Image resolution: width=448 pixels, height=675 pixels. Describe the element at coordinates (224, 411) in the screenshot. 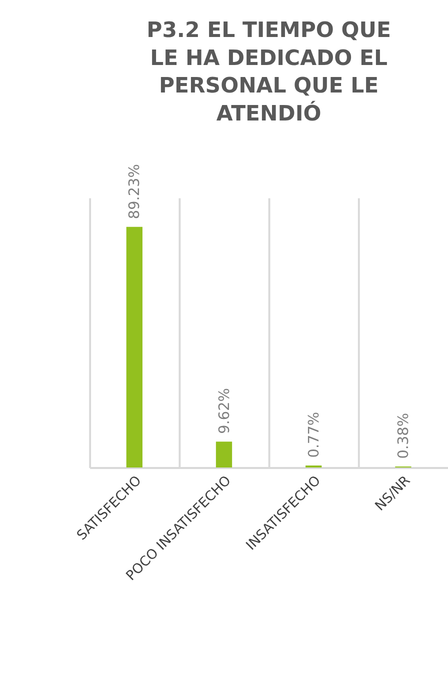

I see `data-label: 9.62%` at that location.